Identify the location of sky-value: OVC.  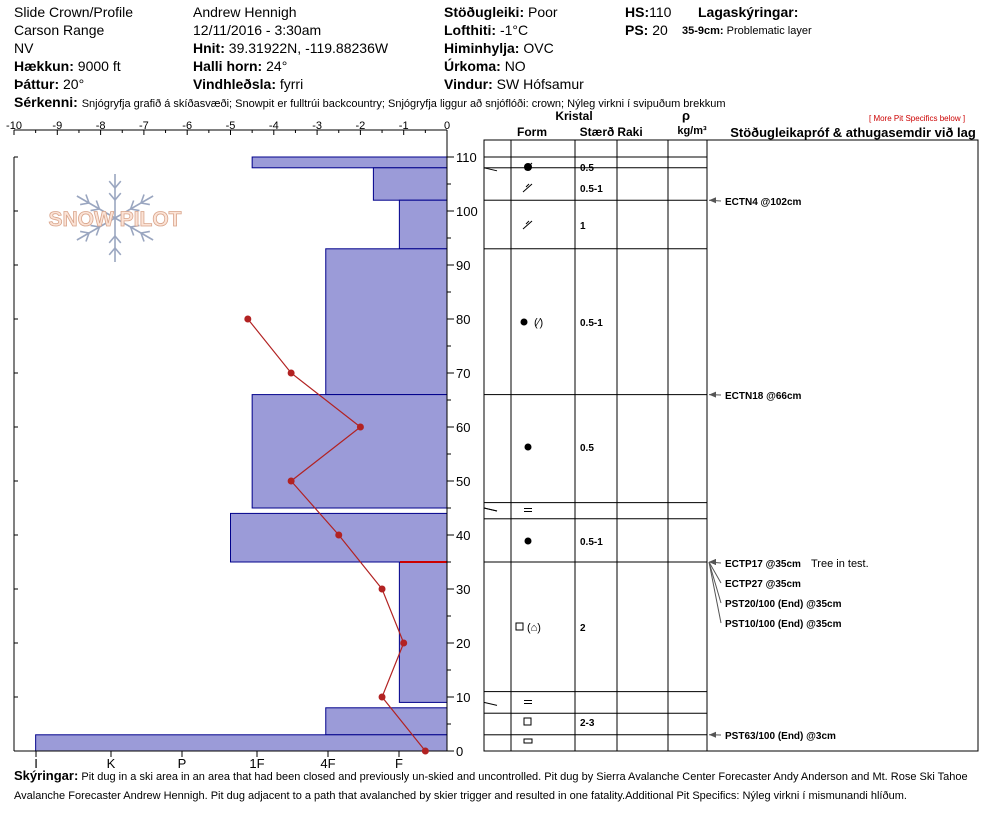
(538, 48).